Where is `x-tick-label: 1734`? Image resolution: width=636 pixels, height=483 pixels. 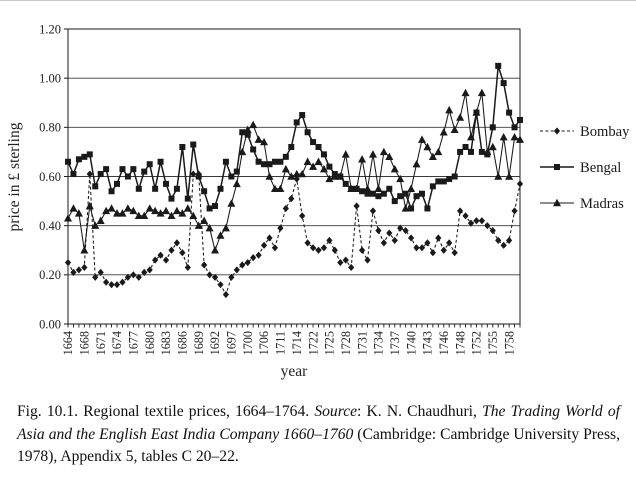 x-tick-label: 1734 is located at coordinates (379, 343).